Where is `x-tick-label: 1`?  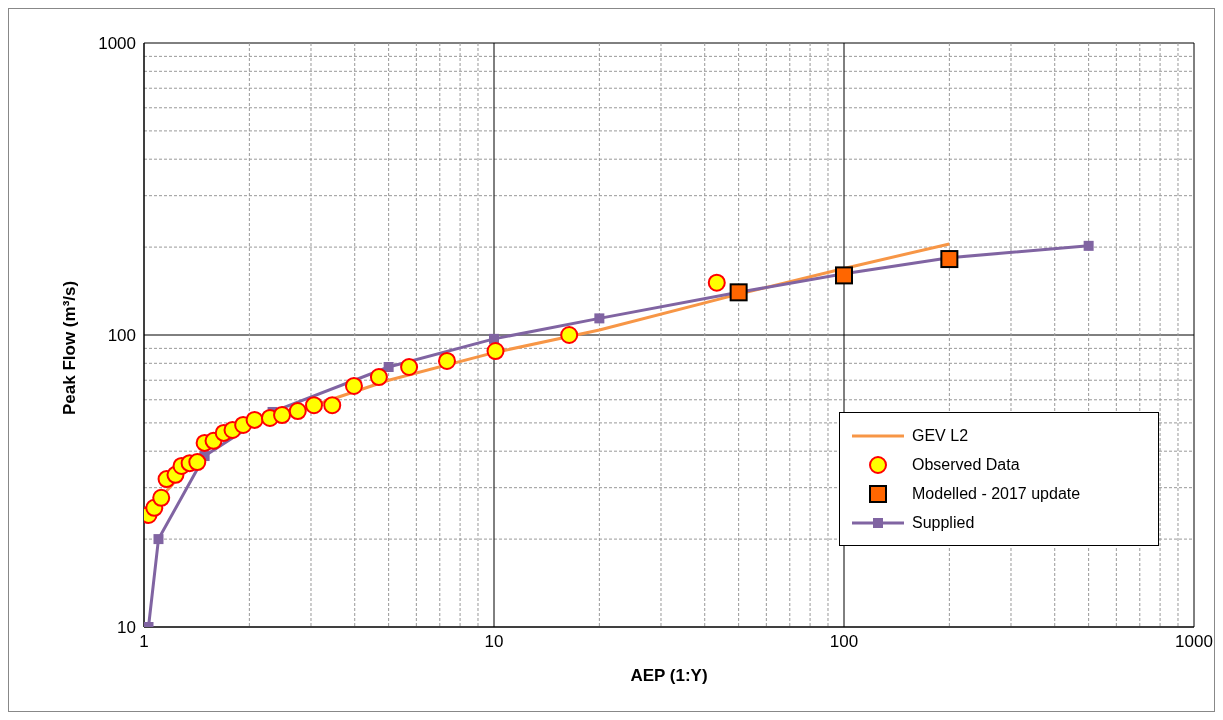
x-tick-label: 1 is located at coordinates (144, 642).